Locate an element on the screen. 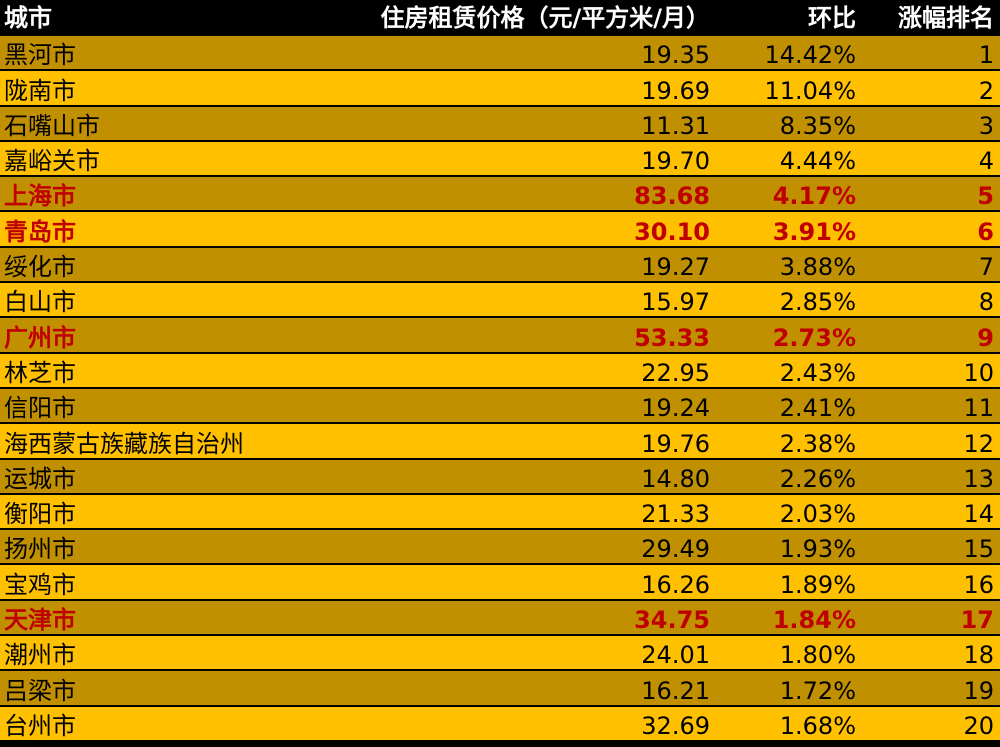  row-mom: 2.73% is located at coordinates (814, 337).